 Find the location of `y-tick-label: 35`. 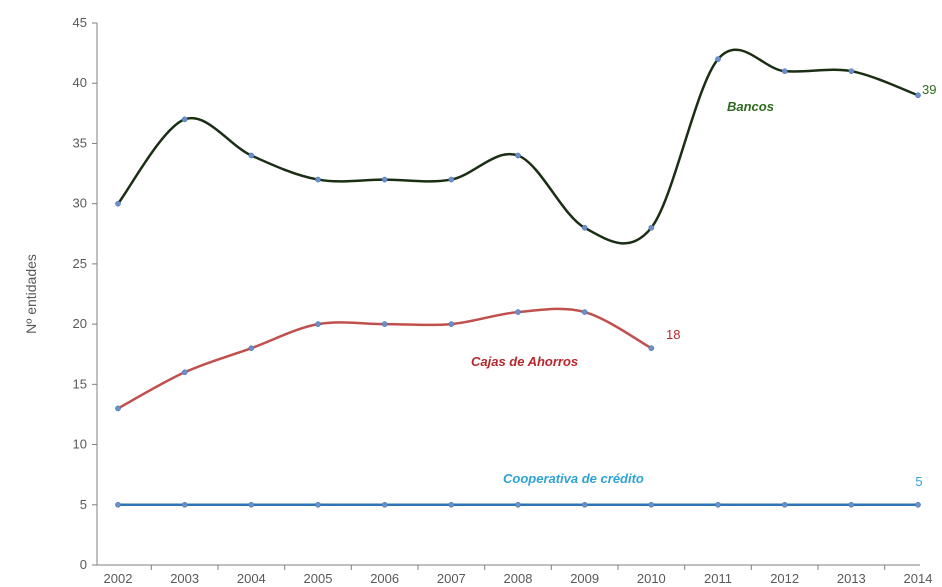

y-tick-label: 35 is located at coordinates (80, 142).